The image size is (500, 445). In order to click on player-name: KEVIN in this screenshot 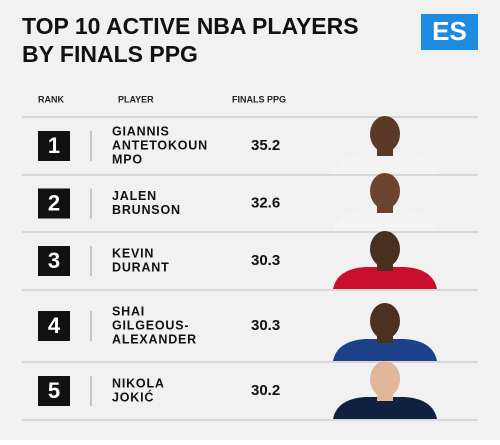, I will do `click(133, 253)`.